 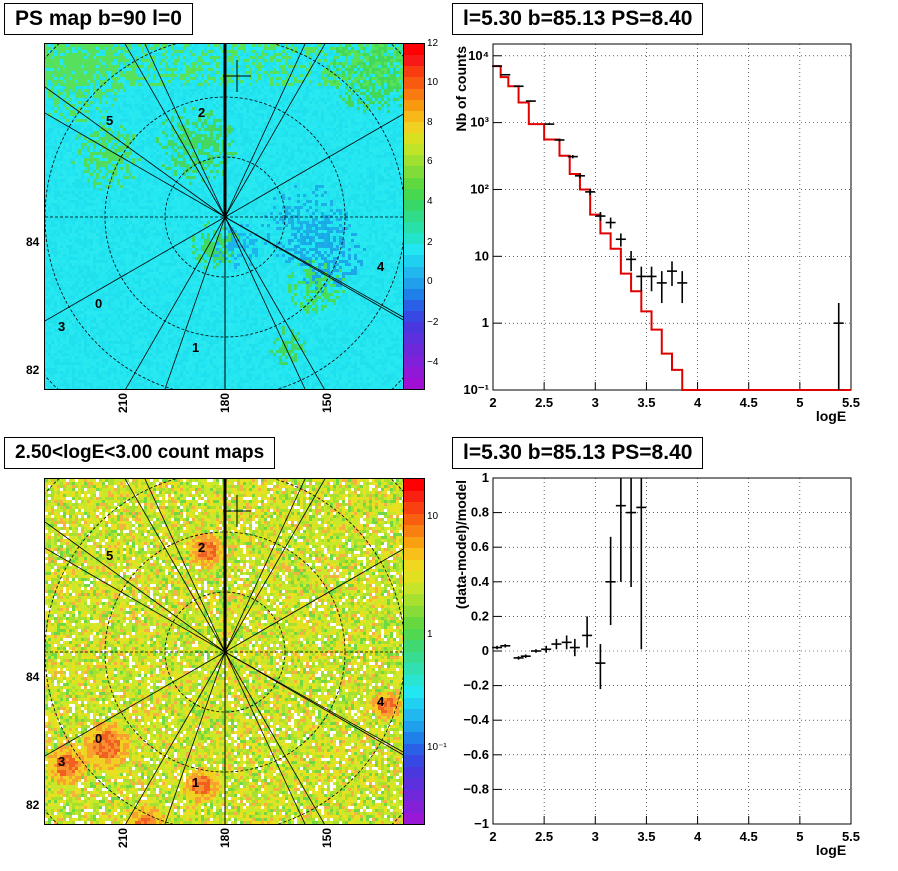 What do you see at coordinates (327, 403) in the screenshot?
I see `x-tick-label: 150` at bounding box center [327, 403].